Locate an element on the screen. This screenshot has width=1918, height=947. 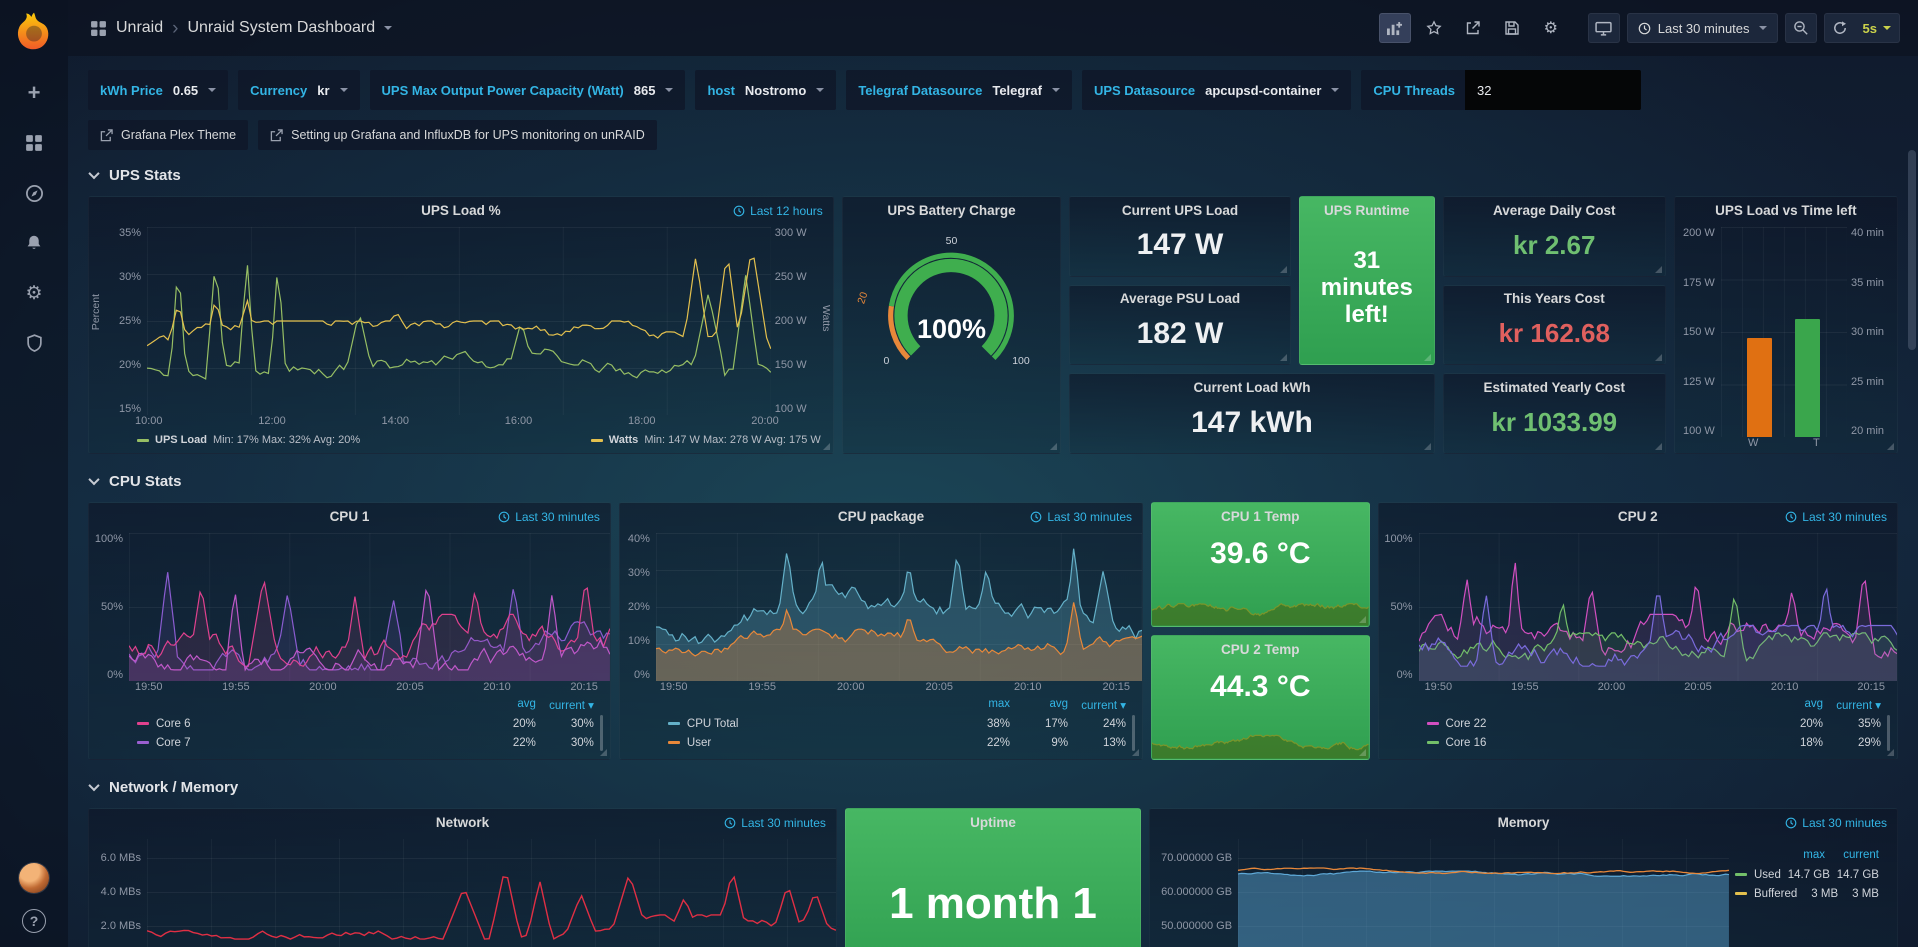
sidebar-create-button: + is located at coordinates (34, 93).